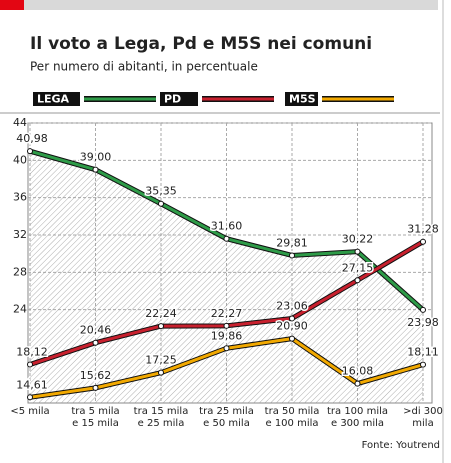 This screenshot has width=451, height=463. What do you see at coordinates (292, 326) in the screenshot?
I see `value-label: 20,90` at bounding box center [292, 326].